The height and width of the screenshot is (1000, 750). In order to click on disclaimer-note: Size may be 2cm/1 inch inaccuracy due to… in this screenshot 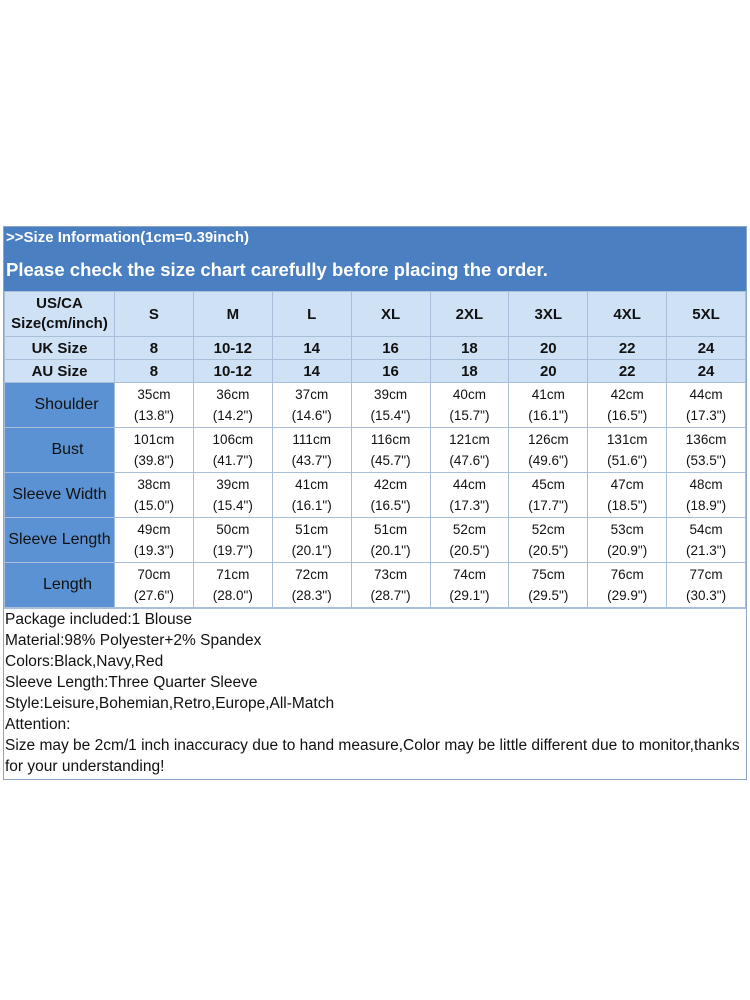, I will do `click(372, 756)`.